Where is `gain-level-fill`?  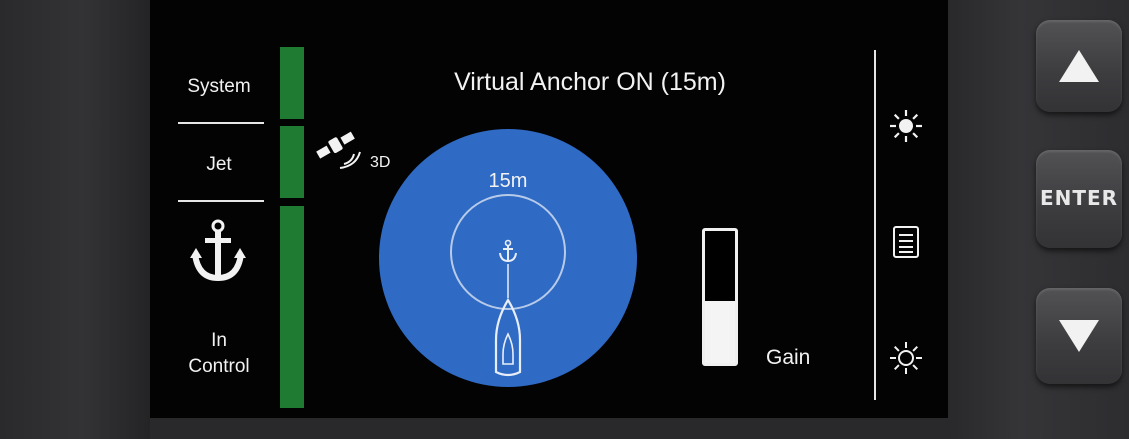 gain-level-fill is located at coordinates (720, 331).